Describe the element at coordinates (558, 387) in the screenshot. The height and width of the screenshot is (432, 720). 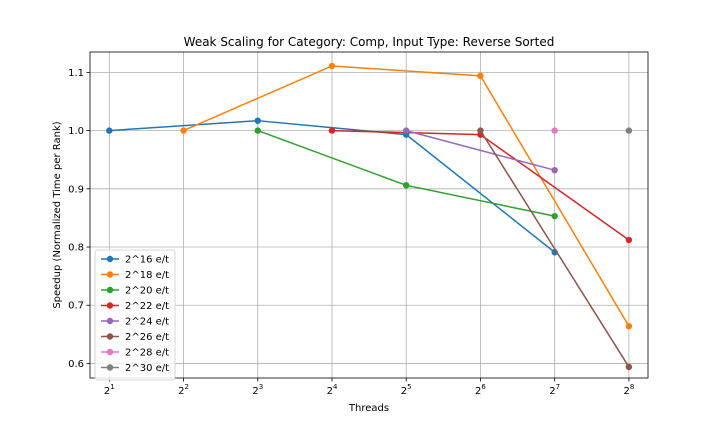
I see `x-tick-exponent: 7` at that location.